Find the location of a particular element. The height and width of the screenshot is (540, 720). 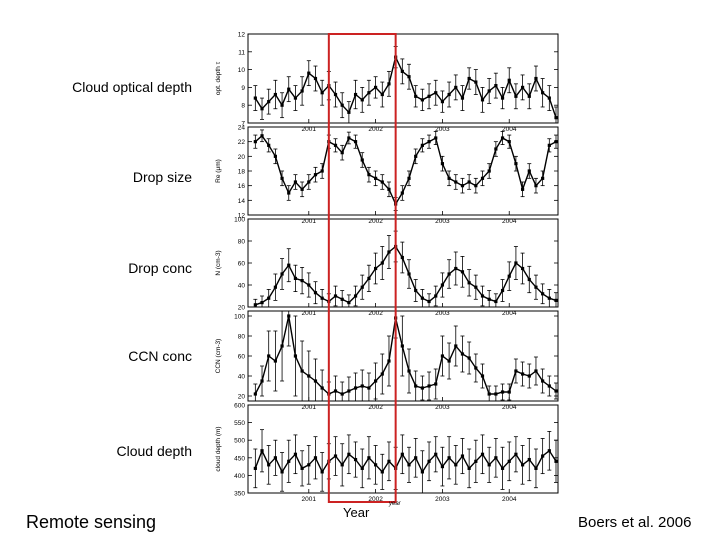

y-axis-label: CCN (cm-3) is located at coordinates (218, 356).